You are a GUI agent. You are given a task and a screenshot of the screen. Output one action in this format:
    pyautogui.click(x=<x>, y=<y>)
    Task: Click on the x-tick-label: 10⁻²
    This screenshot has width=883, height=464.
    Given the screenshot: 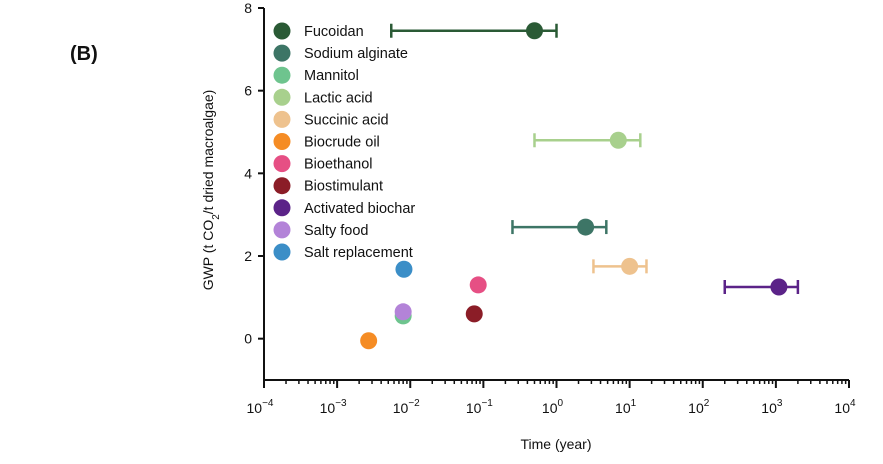 What is the action you would take?
    pyautogui.click(x=406, y=407)
    